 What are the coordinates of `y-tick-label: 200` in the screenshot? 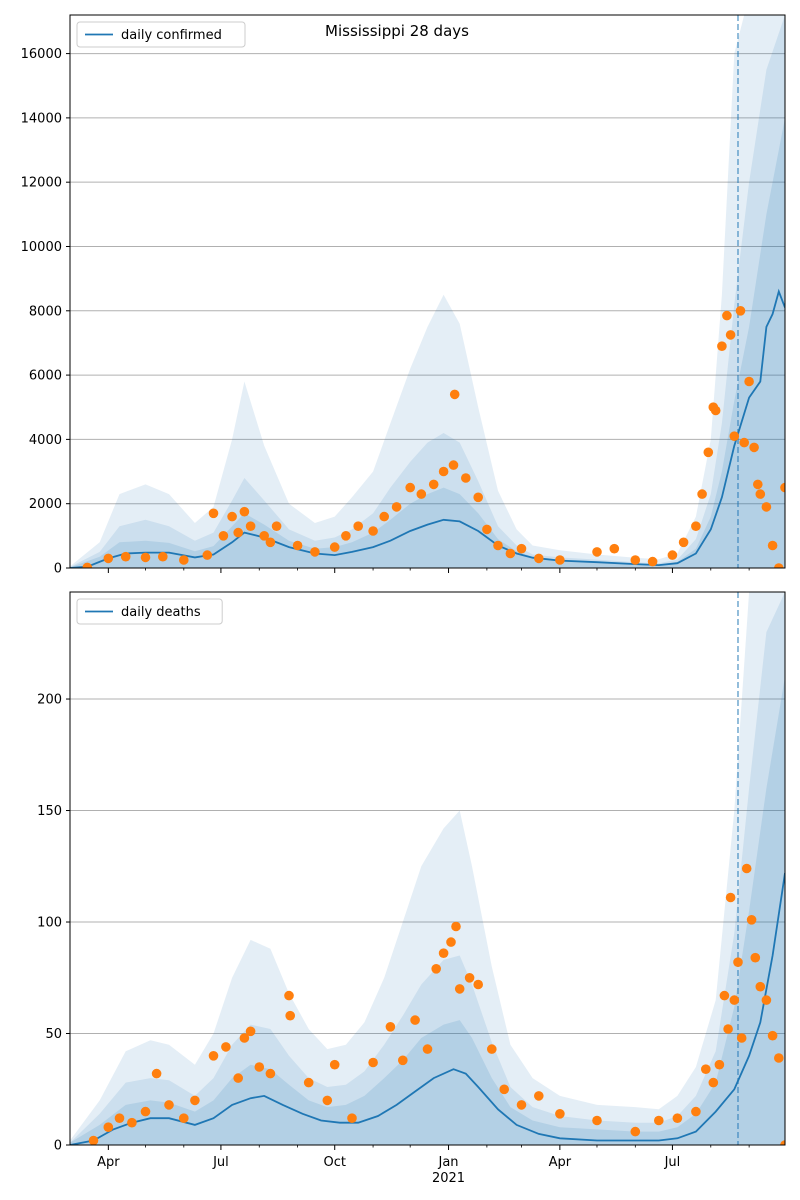 It's located at (49, 700).